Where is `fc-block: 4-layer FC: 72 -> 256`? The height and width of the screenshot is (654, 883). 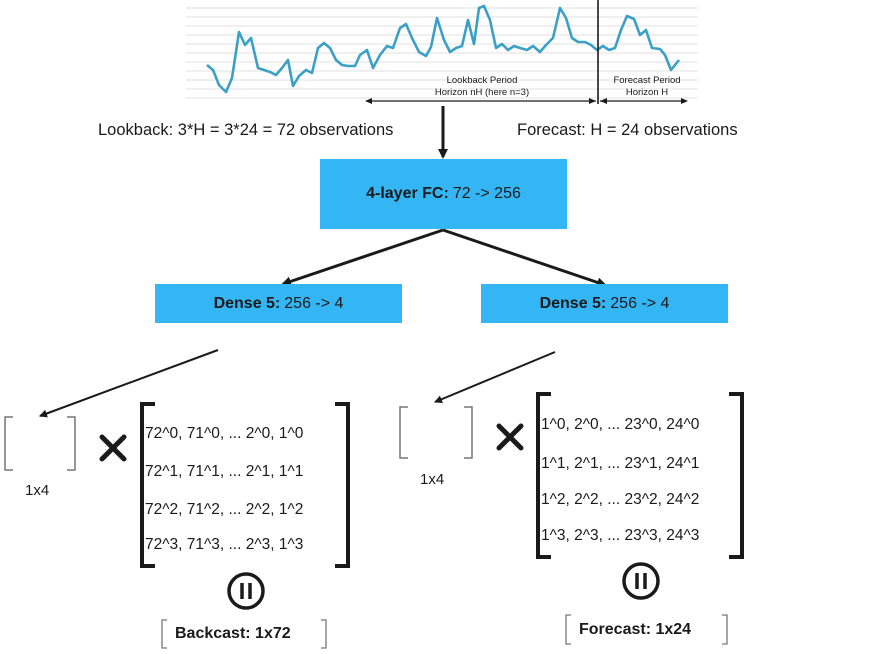
fc-block: 4-layer FC: 72 -> 256 is located at coordinates (443, 194).